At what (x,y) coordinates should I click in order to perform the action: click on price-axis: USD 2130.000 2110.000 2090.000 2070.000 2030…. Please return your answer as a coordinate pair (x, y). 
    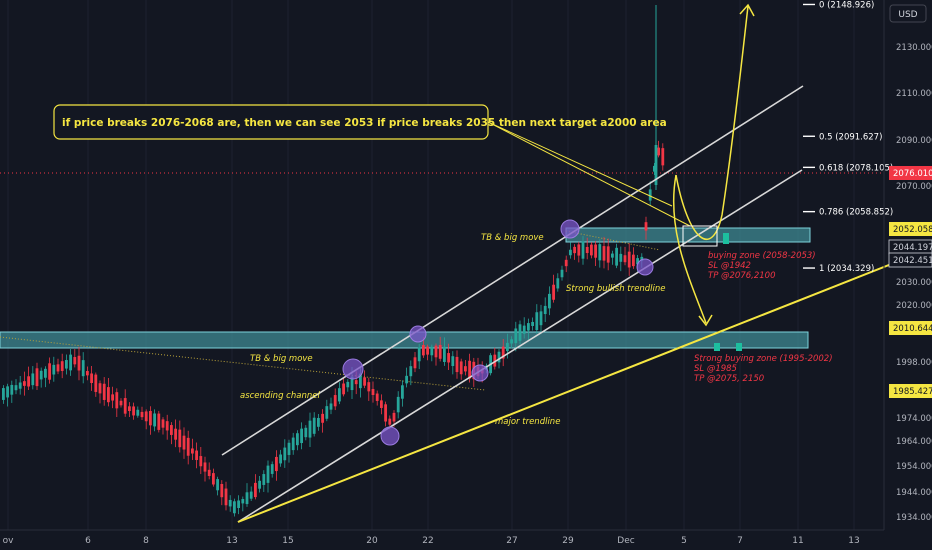
    Looking at the image, I should click on (907, 265).